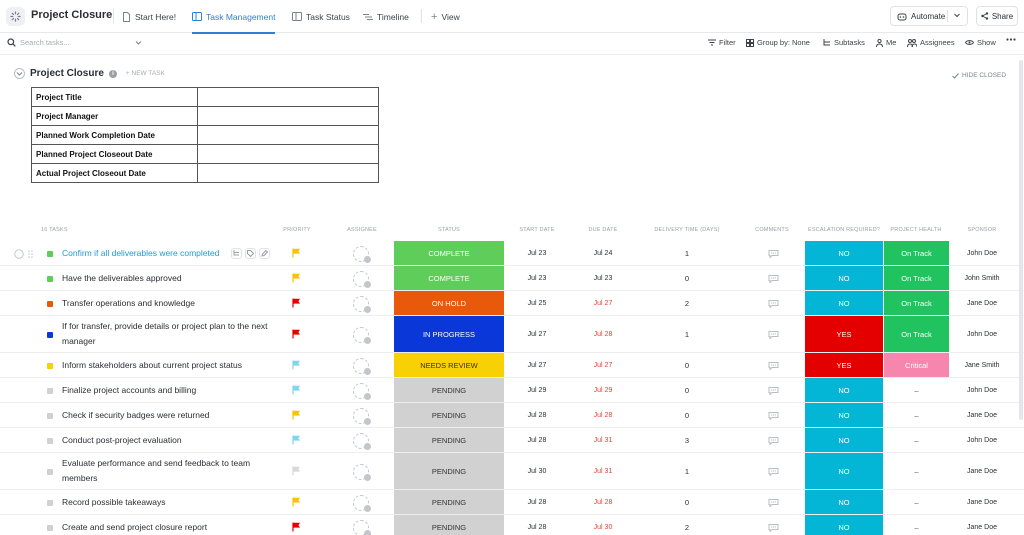 The image size is (1024, 535). Describe the element at coordinates (931, 42) in the screenshot. I see `assignees-button: Assignees` at that location.